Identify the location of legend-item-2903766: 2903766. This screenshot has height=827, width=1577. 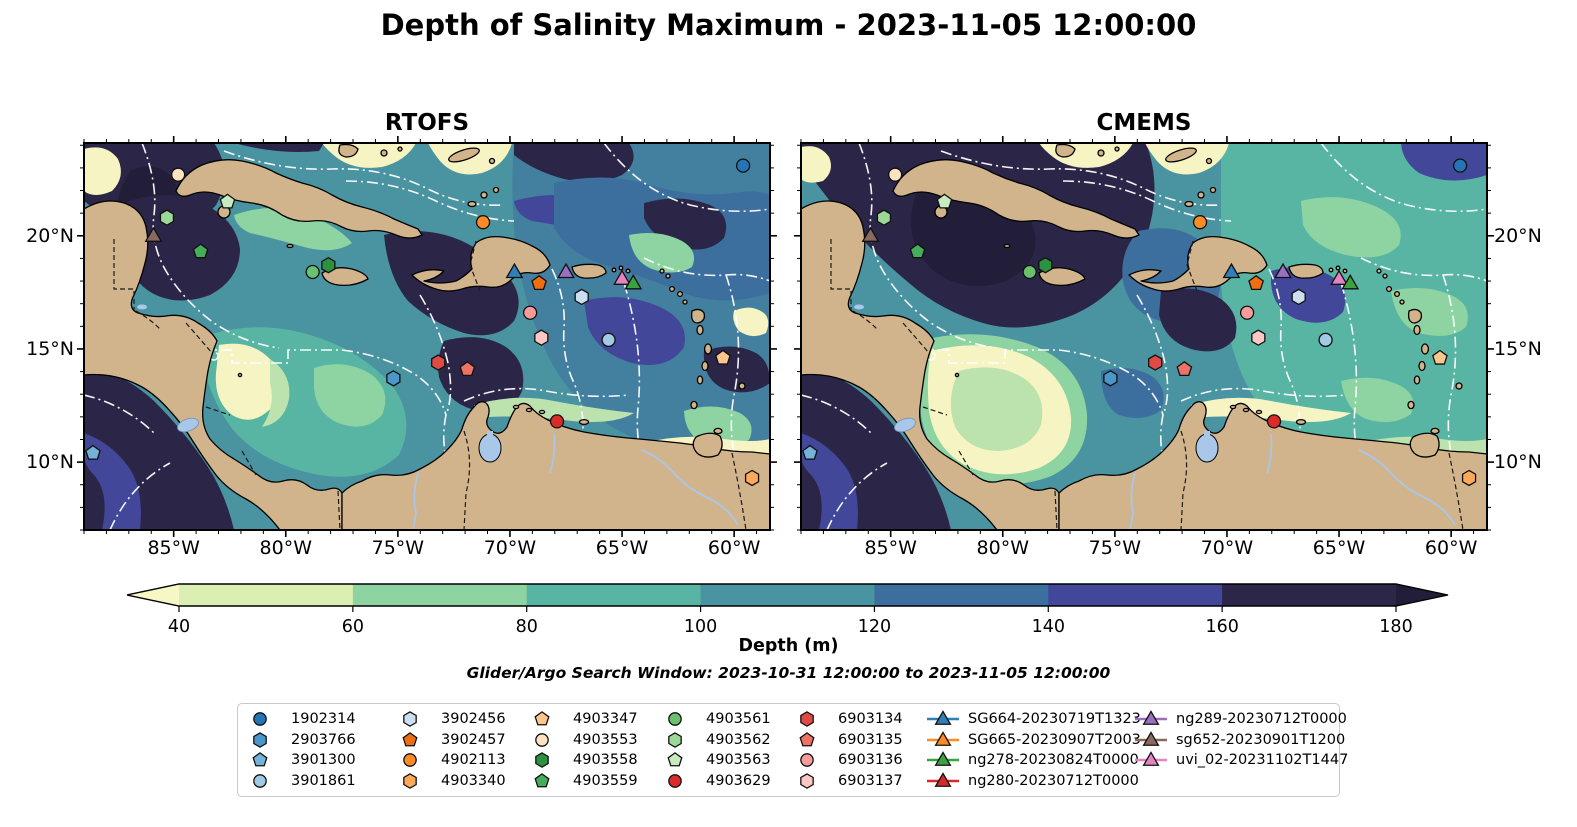
(323, 740).